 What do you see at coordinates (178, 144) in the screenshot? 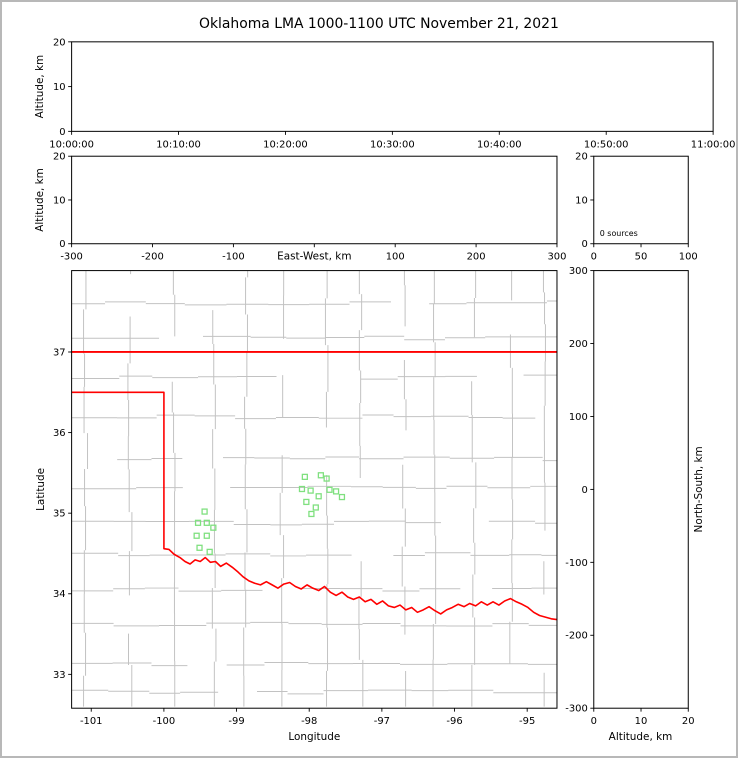
I see `x-tick-label: 10:10:00` at bounding box center [178, 144].